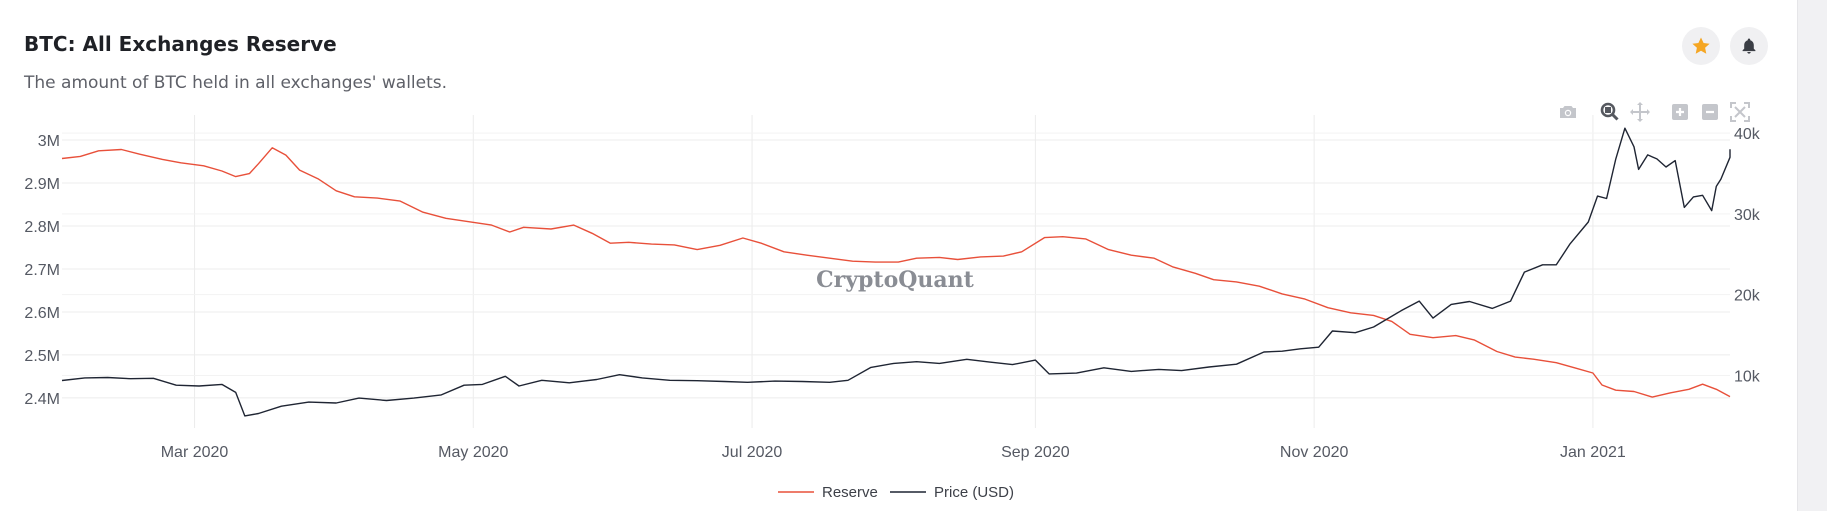 The image size is (1827, 511). I want to click on autoscale-icon, so click(1740, 112).